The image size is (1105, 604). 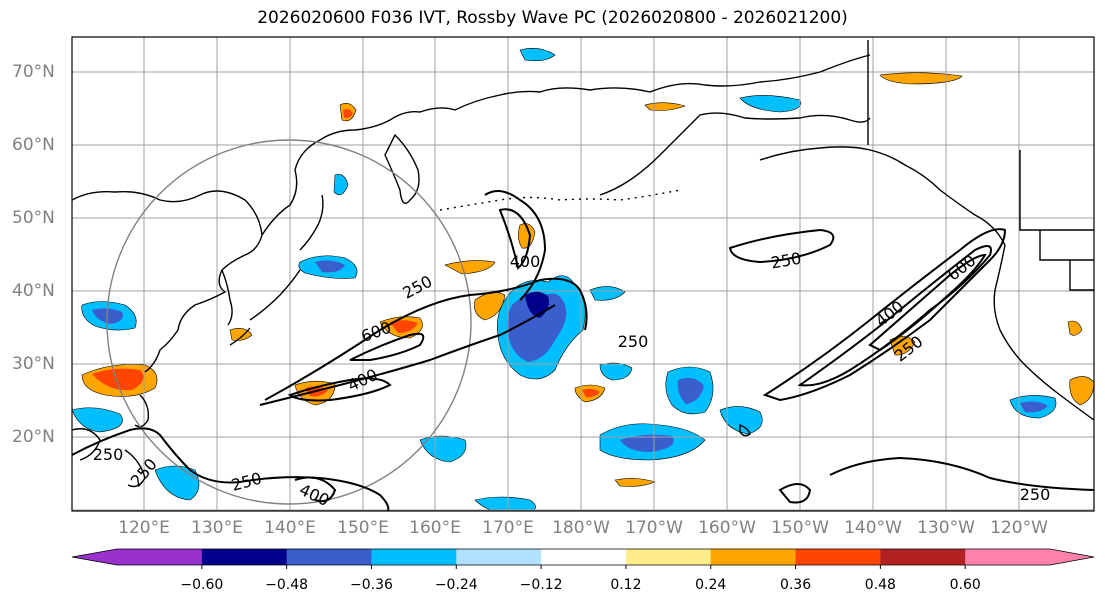 I want to click on colorbar, so click(x=583, y=558).